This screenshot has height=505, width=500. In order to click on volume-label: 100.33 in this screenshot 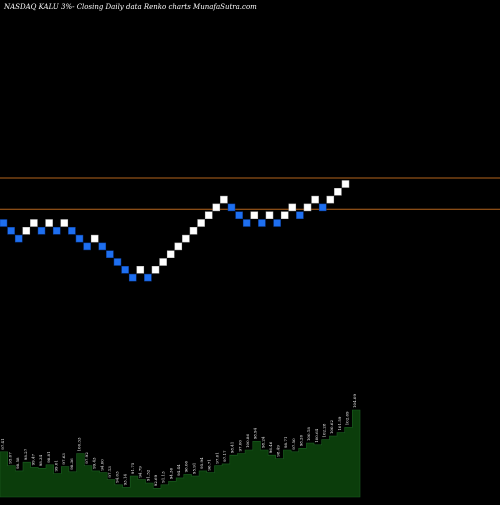, I will do `click(78, 444)`.